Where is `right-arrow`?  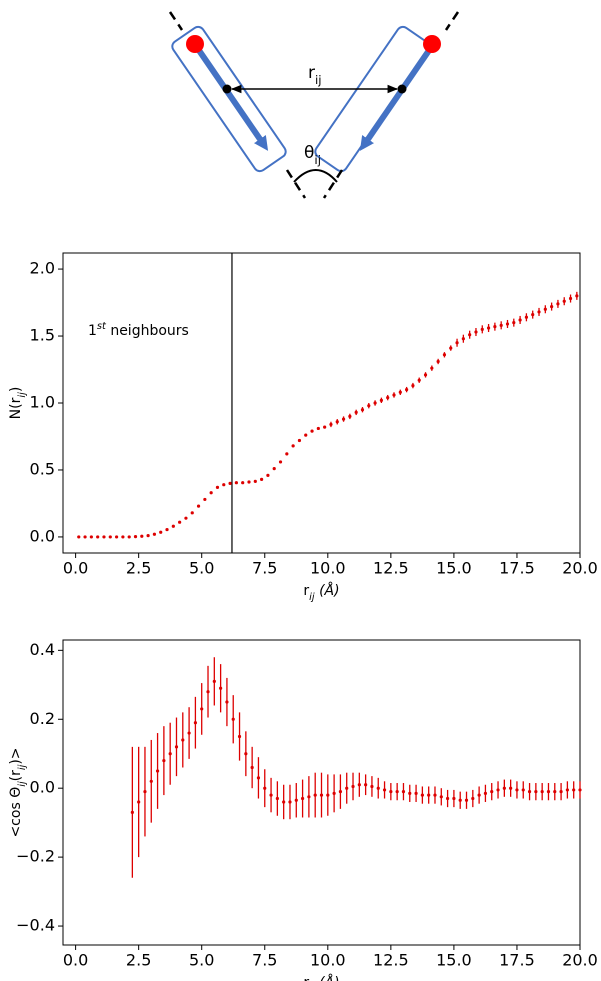 right-arrow is located at coordinates (397, 97).